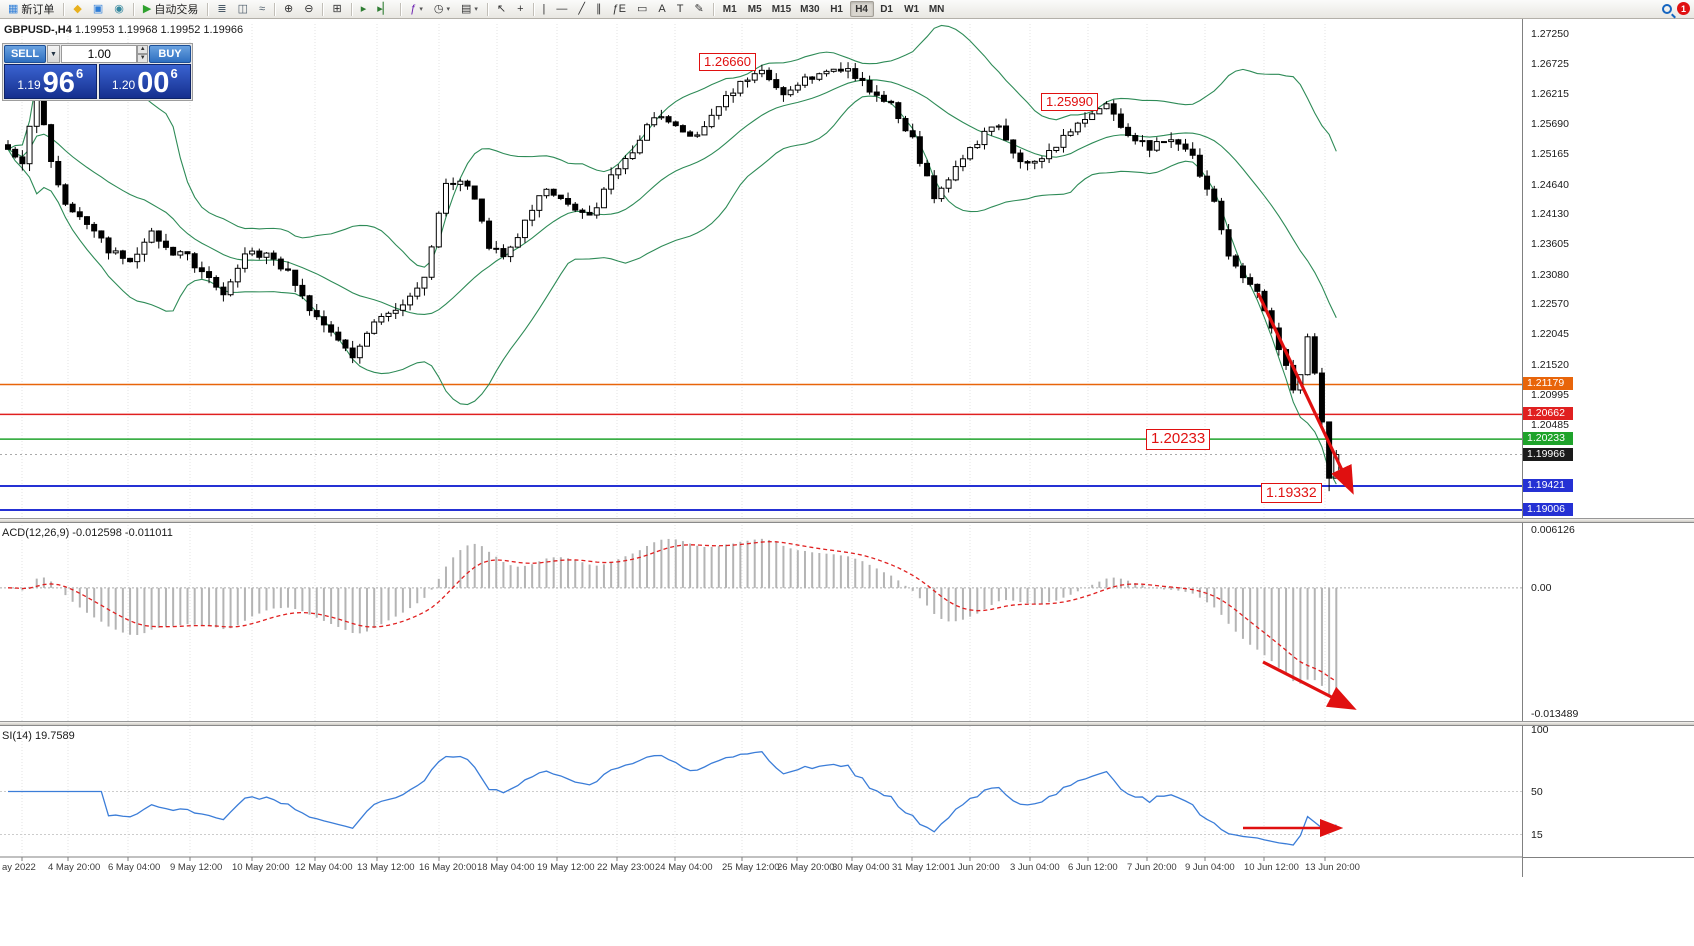  Describe the element at coordinates (809, 9) in the screenshot. I see `timeframe-m30: M30` at that location.